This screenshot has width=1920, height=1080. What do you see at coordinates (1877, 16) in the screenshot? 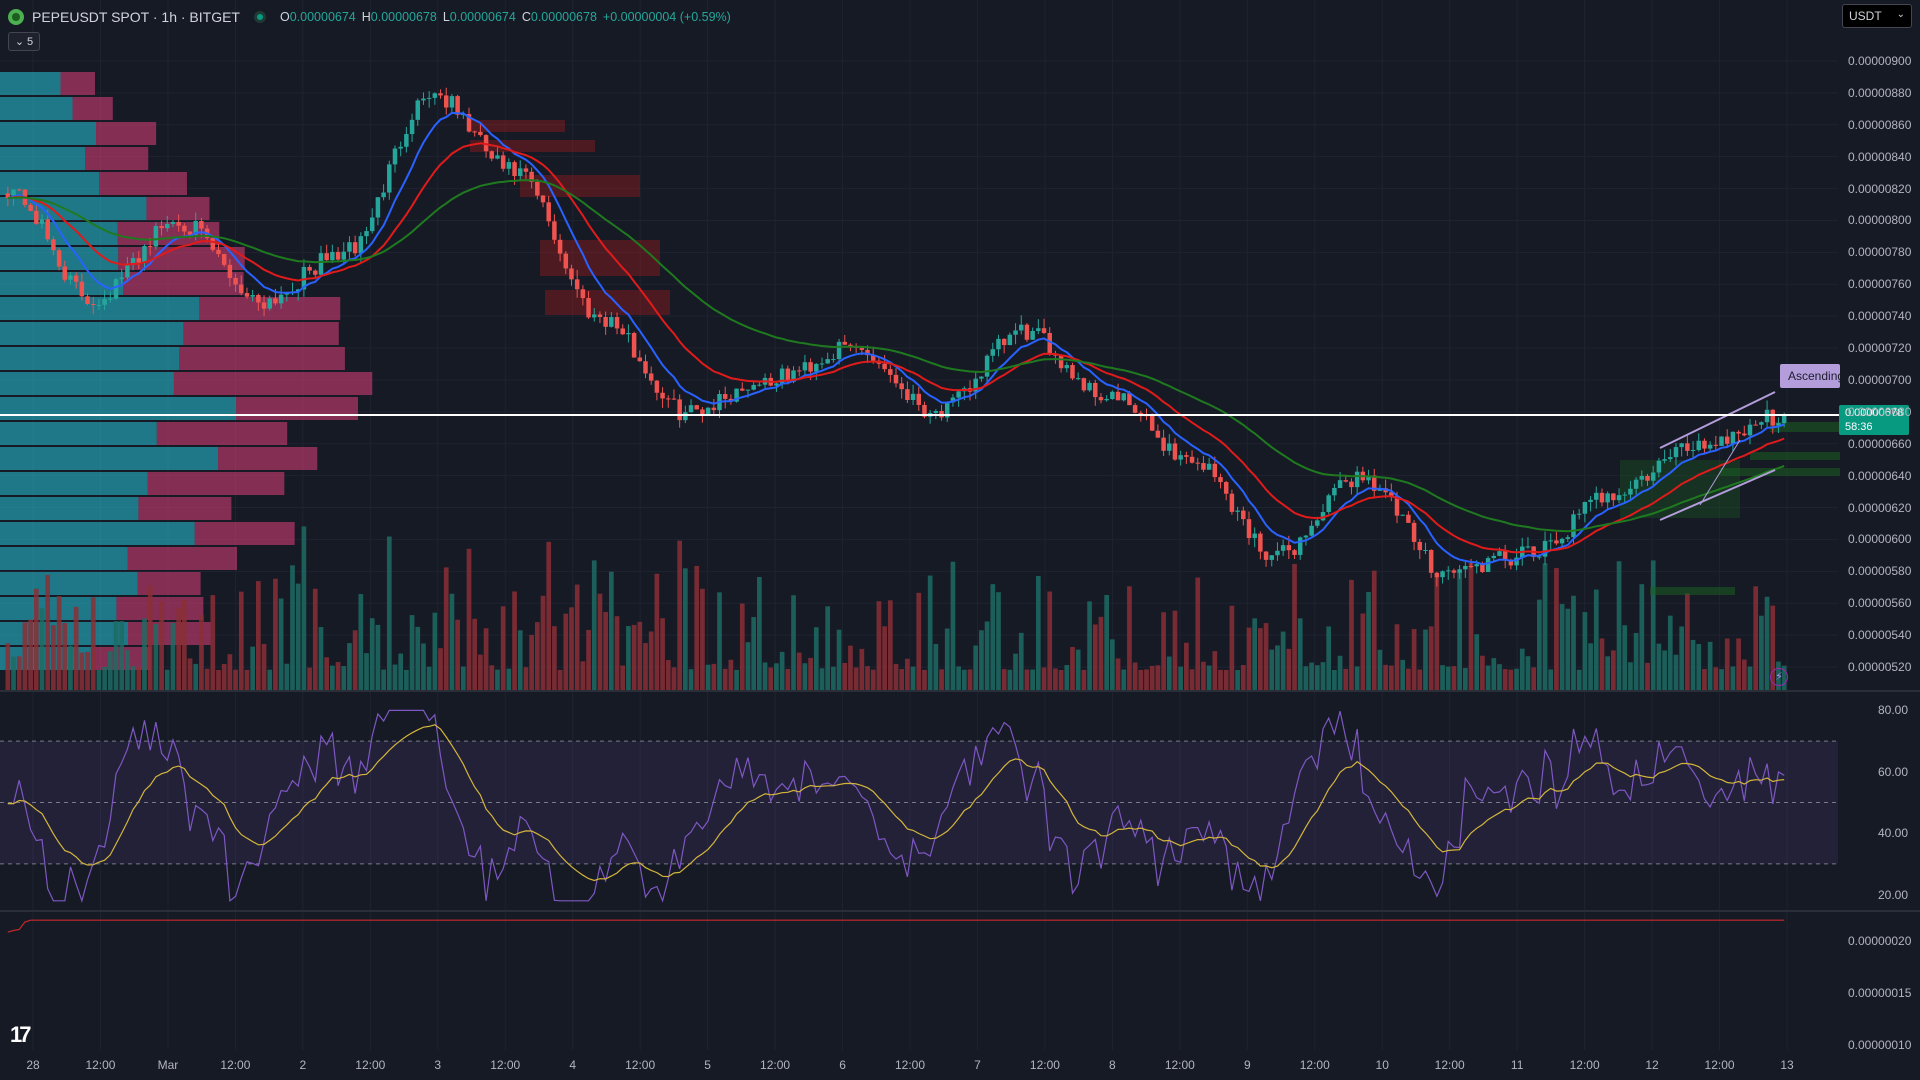
I see `currency-select: USDT ⌄` at bounding box center [1877, 16].